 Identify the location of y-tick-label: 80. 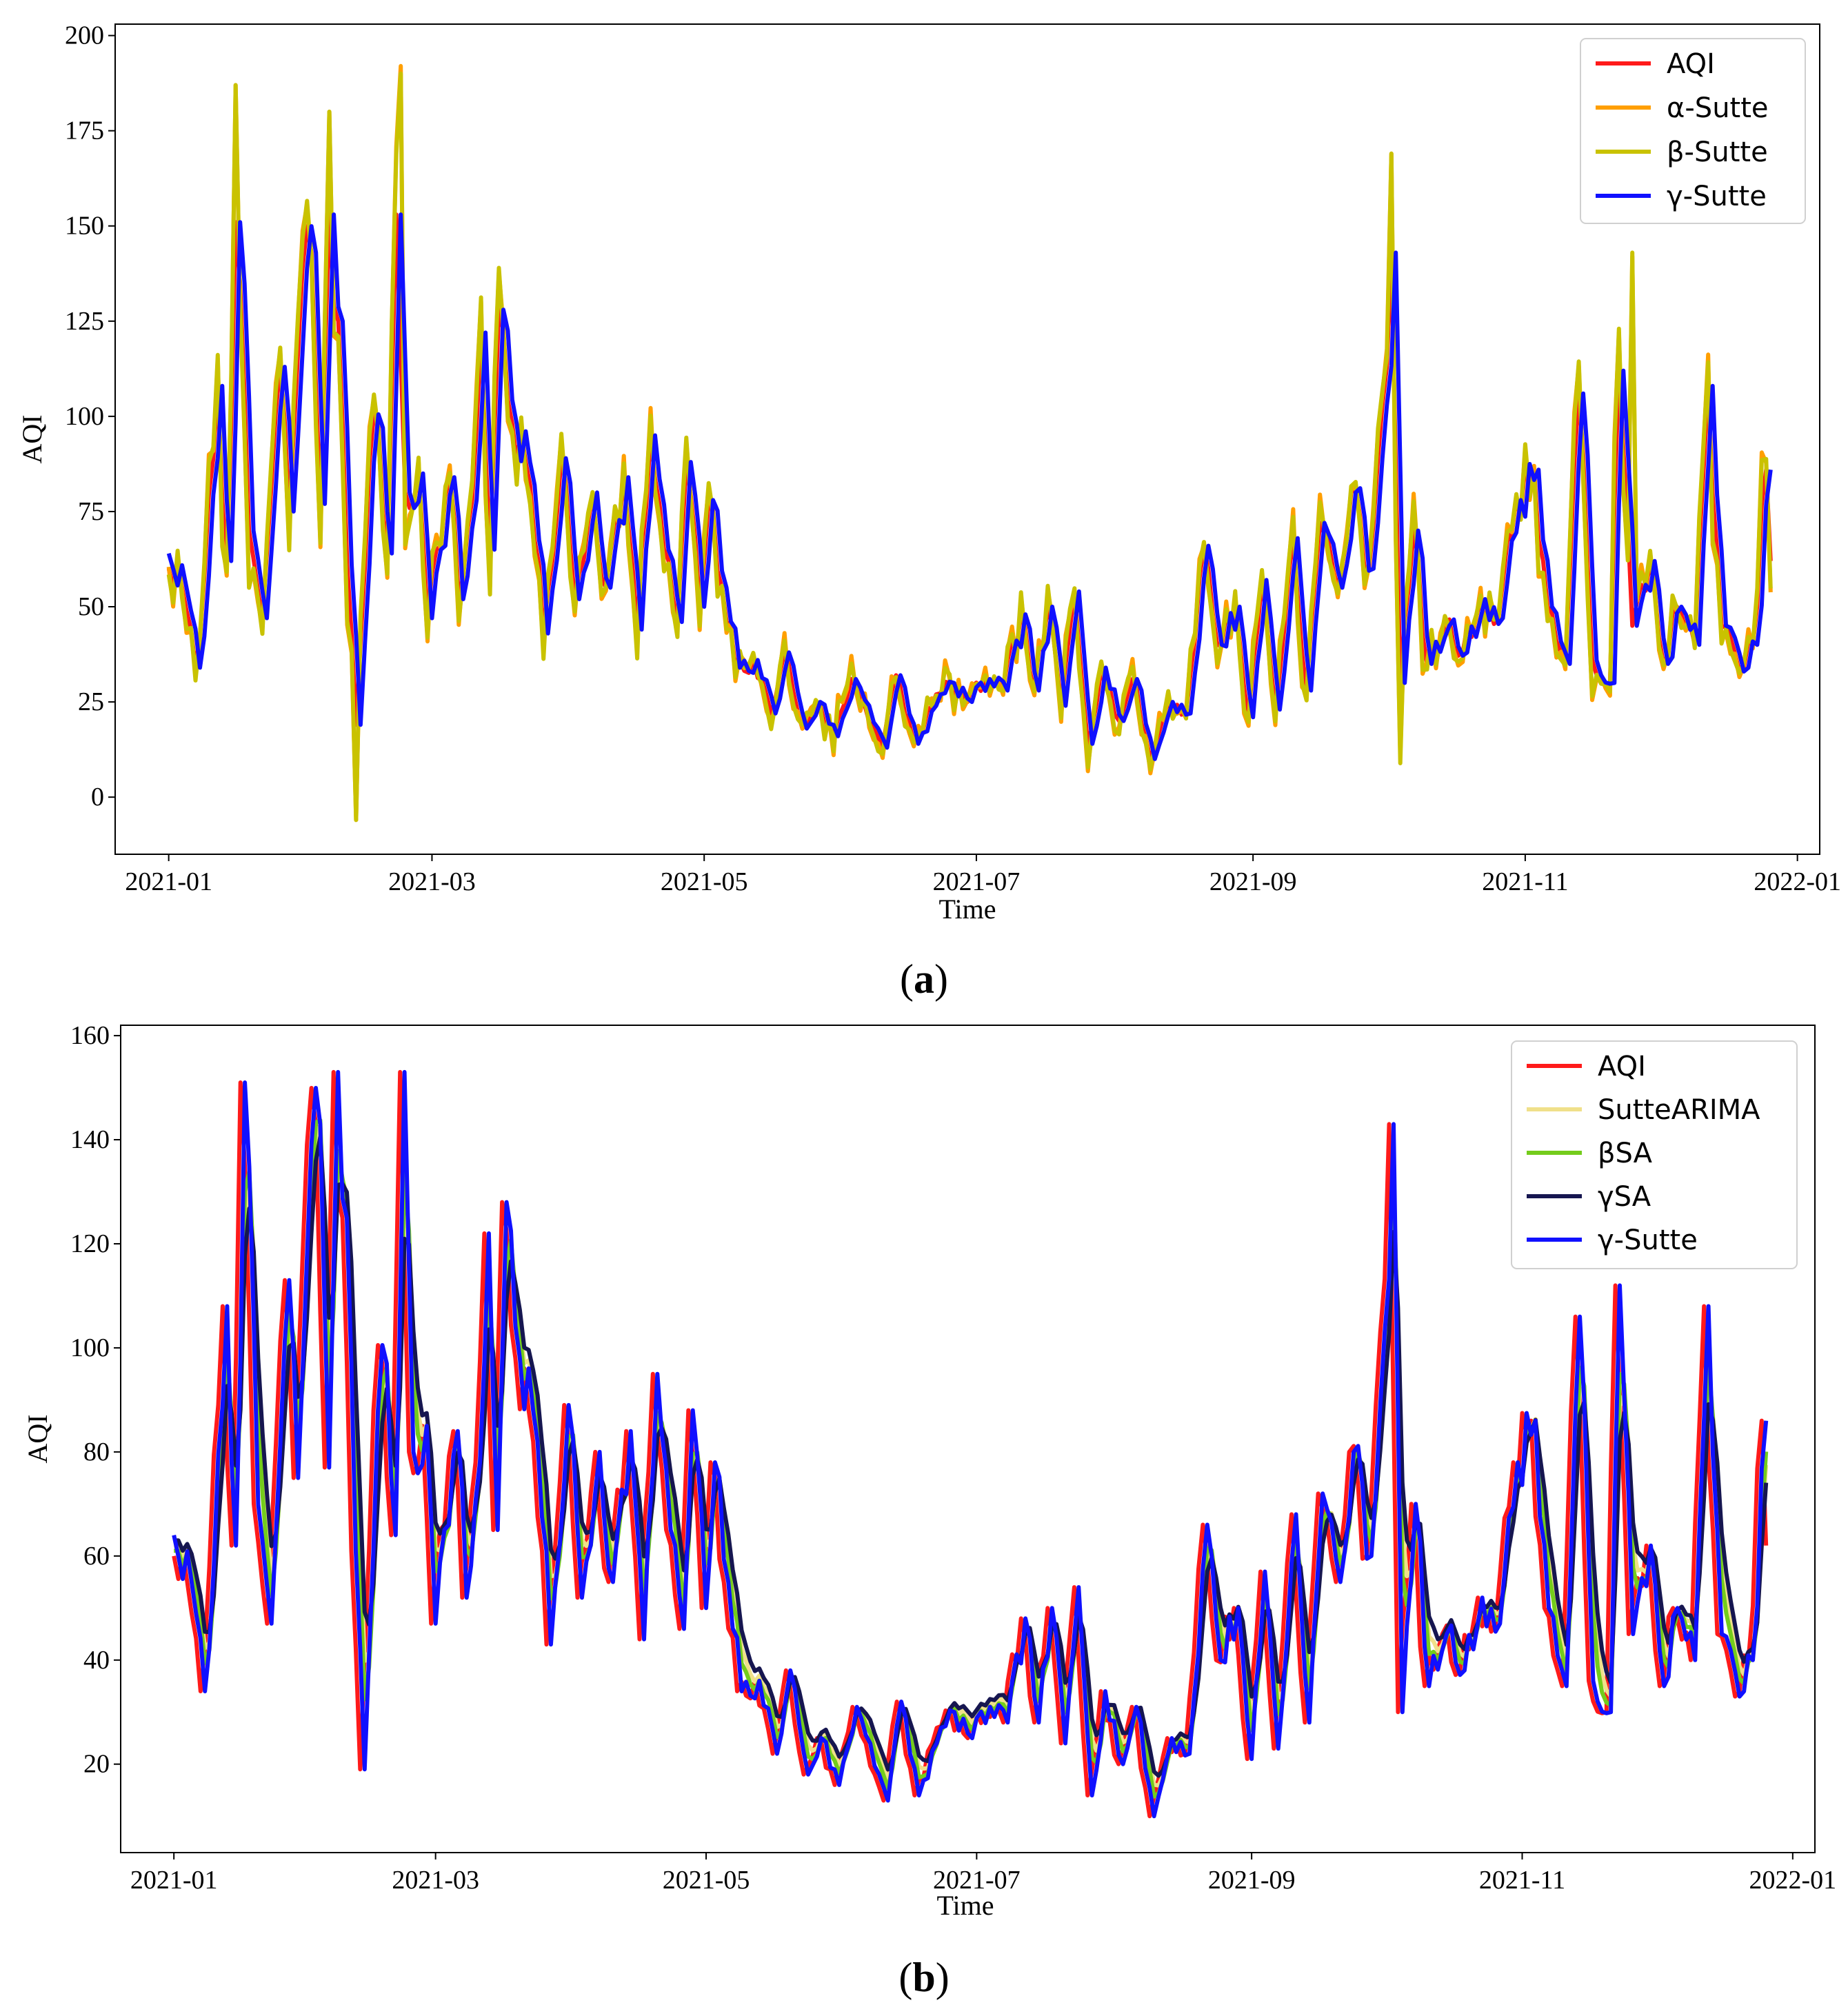
(96, 1452).